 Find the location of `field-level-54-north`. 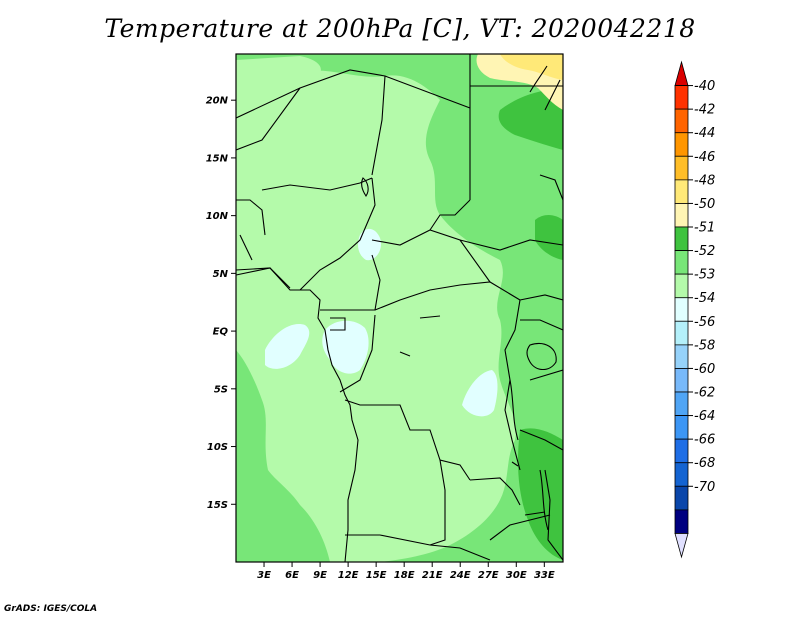

field-level-54-north is located at coordinates (278, 78).